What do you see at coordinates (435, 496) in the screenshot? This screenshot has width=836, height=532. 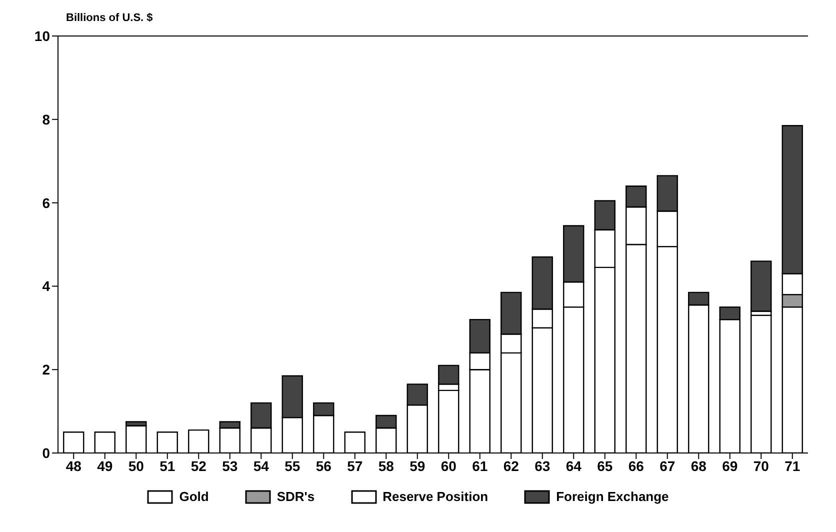 I see `legend-label: Reserve Position` at bounding box center [435, 496].